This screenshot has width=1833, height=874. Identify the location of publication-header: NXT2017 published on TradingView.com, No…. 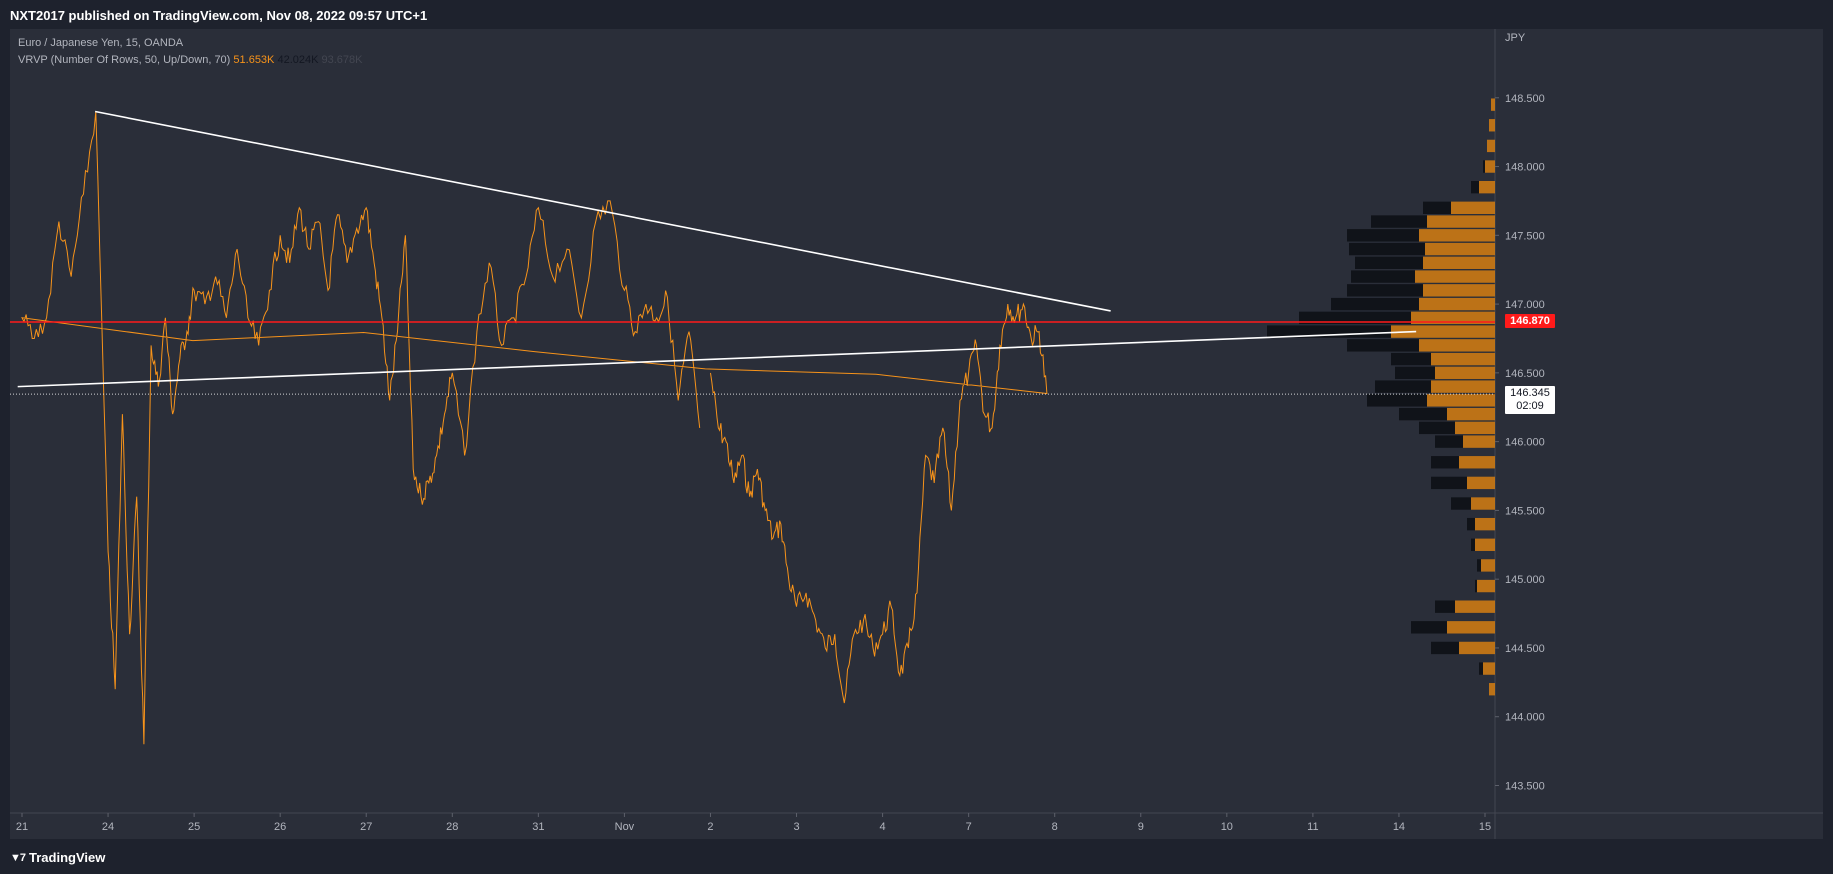
(916, 14).